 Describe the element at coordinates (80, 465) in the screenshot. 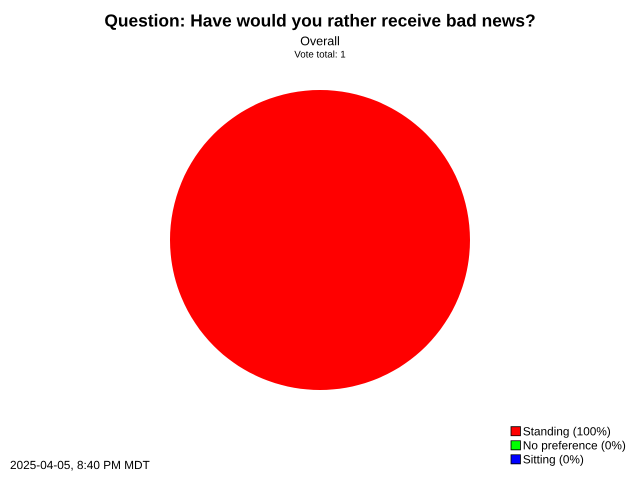

I see `text: 2025-04-05, 8:40 PM MDT` at that location.